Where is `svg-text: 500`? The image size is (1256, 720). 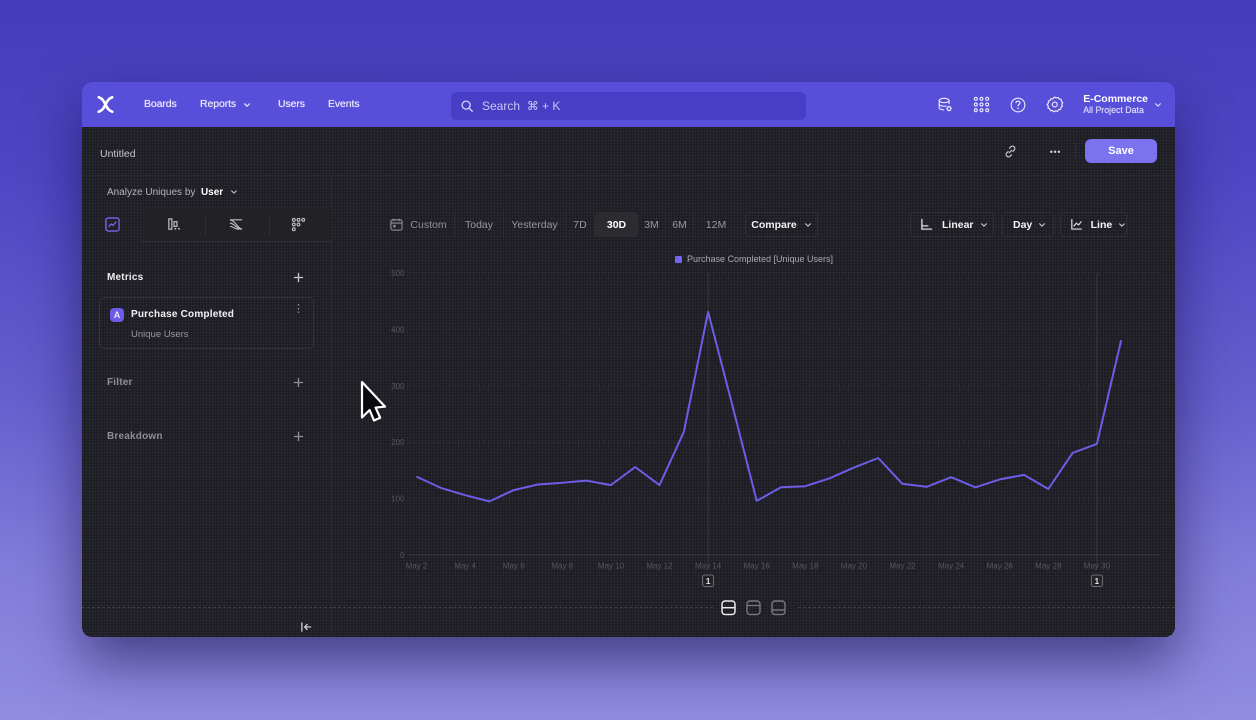 svg-text: 500 is located at coordinates (398, 273).